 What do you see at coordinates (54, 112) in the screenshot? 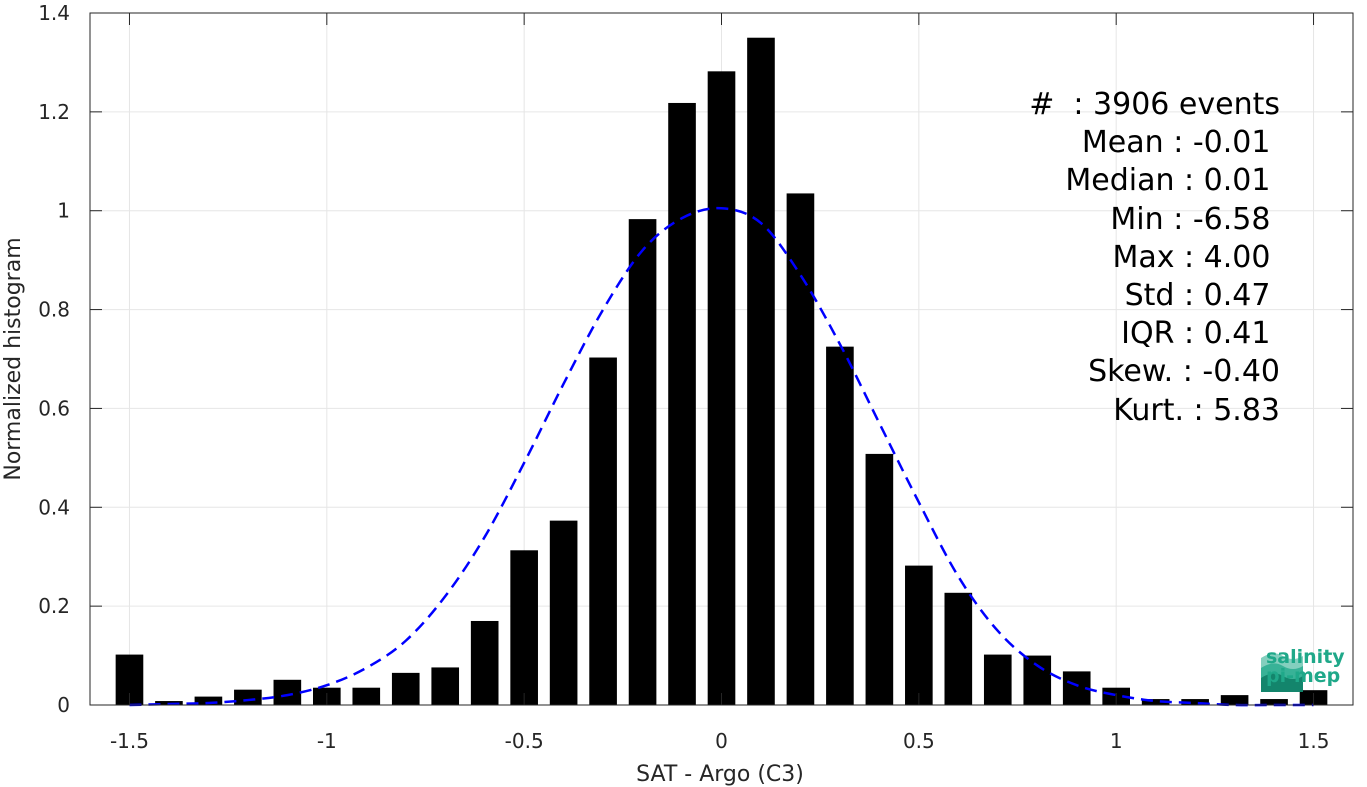
I see `y-tick-label: 1.2` at bounding box center [54, 112].